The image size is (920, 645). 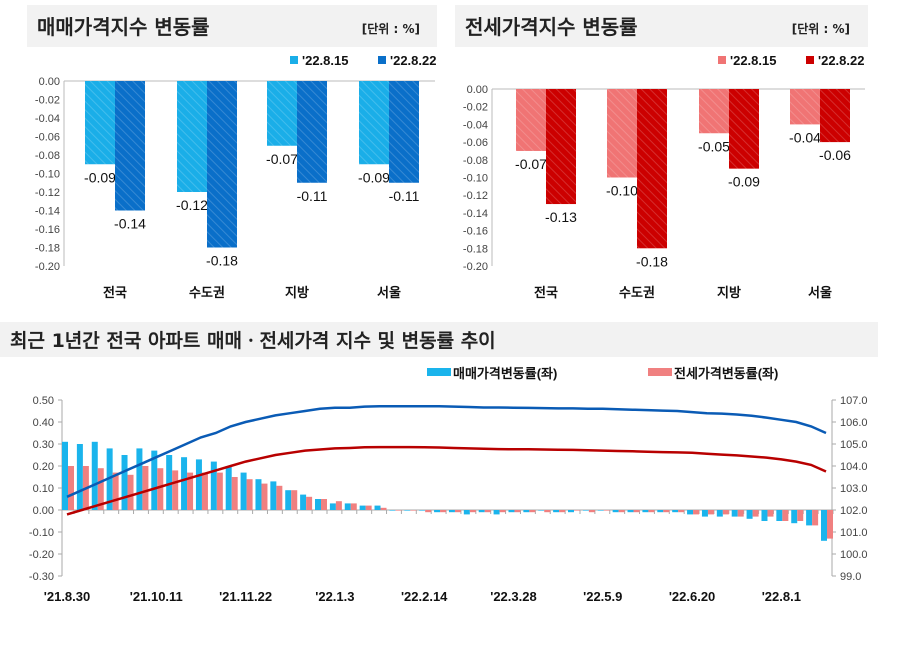 What do you see at coordinates (439, 372) in the screenshot?
I see `legend-swatch` at bounding box center [439, 372].